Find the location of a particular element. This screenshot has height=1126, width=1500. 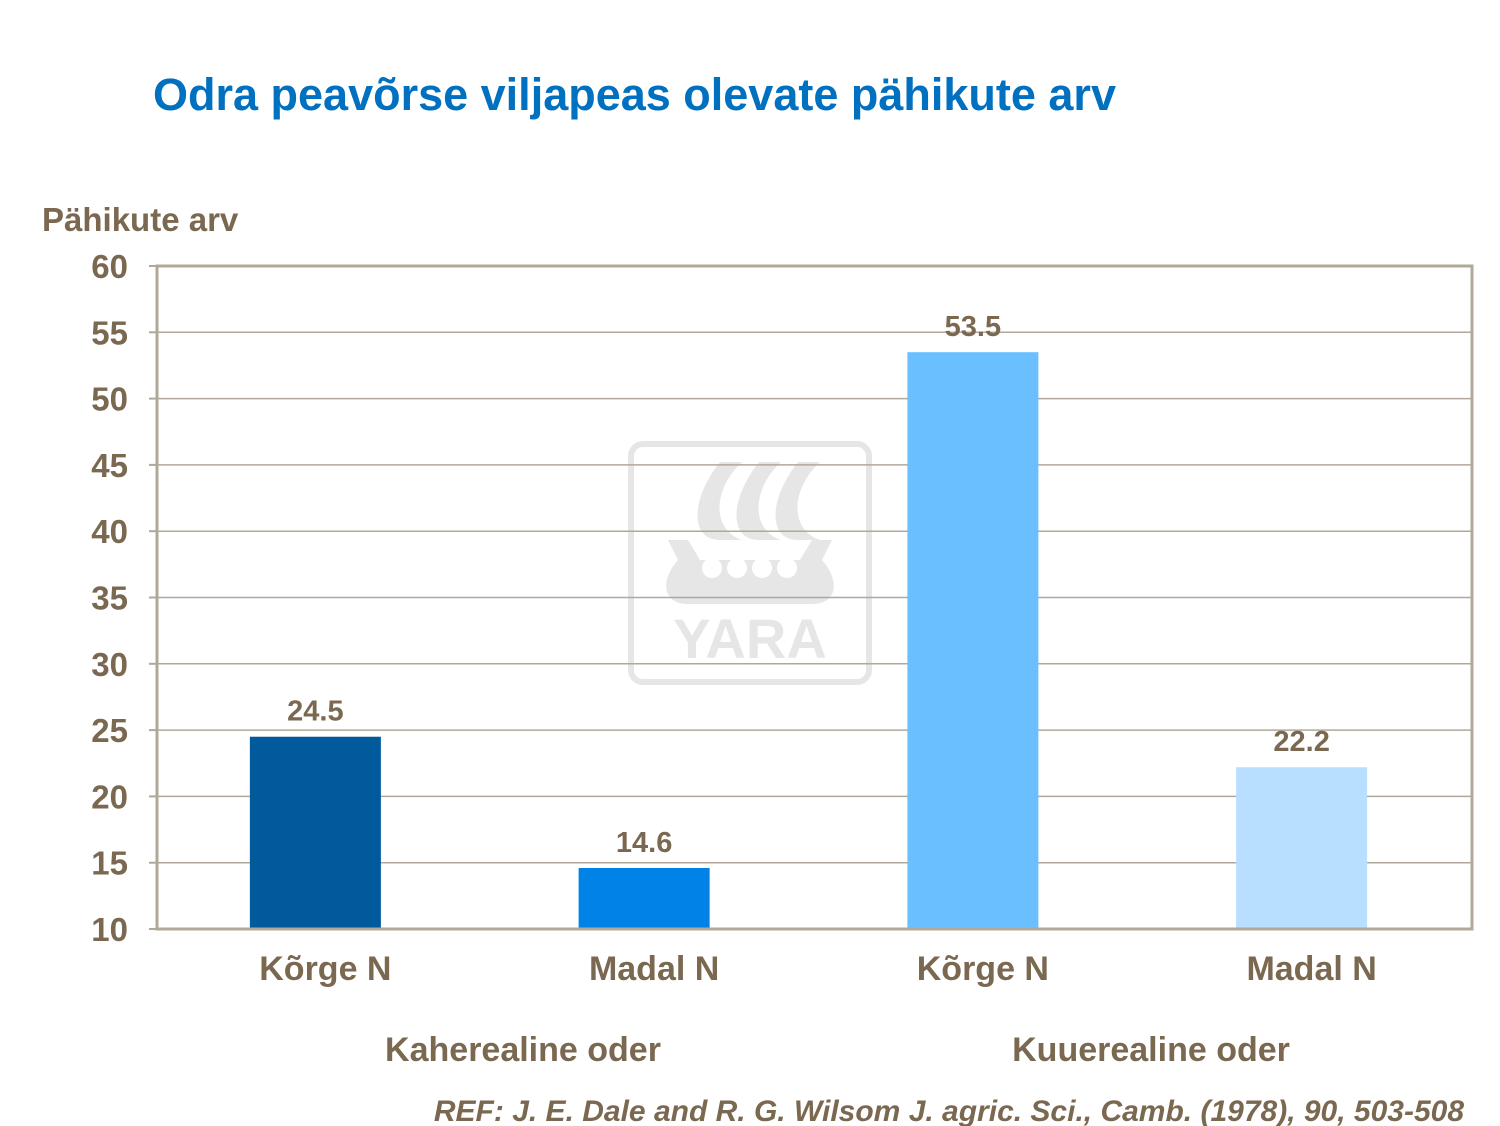

y-tick-label: 10 is located at coordinates (109, 929).